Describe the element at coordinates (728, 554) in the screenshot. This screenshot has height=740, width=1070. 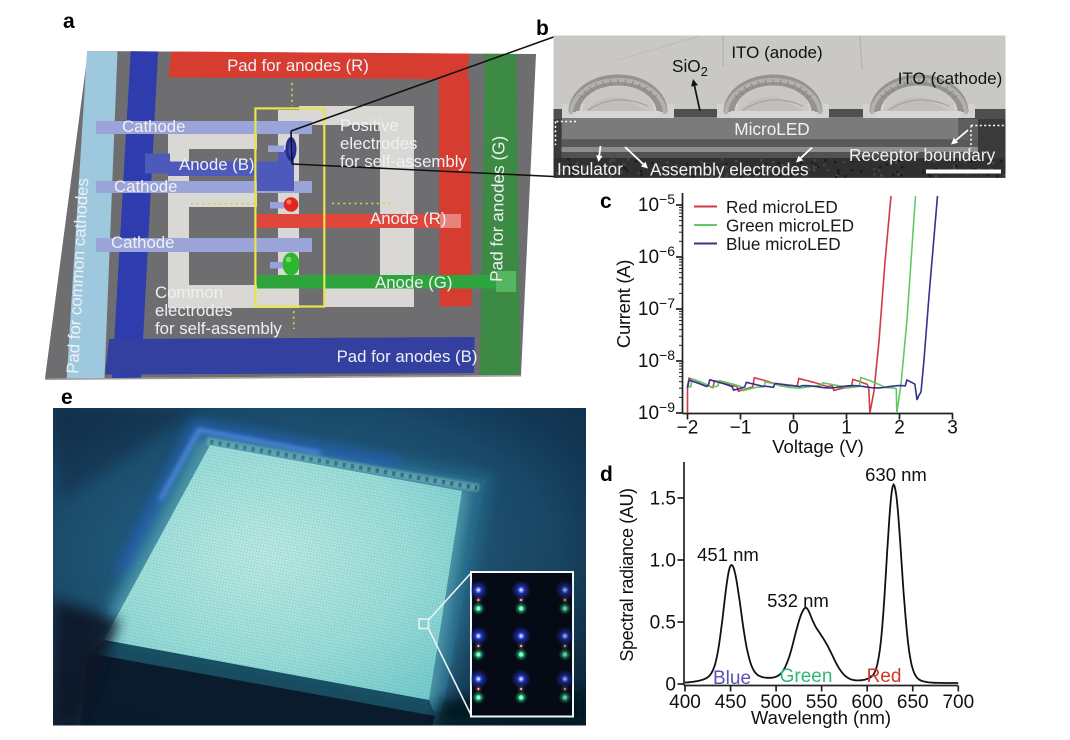
I see `svg-text: 451 nm` at that location.